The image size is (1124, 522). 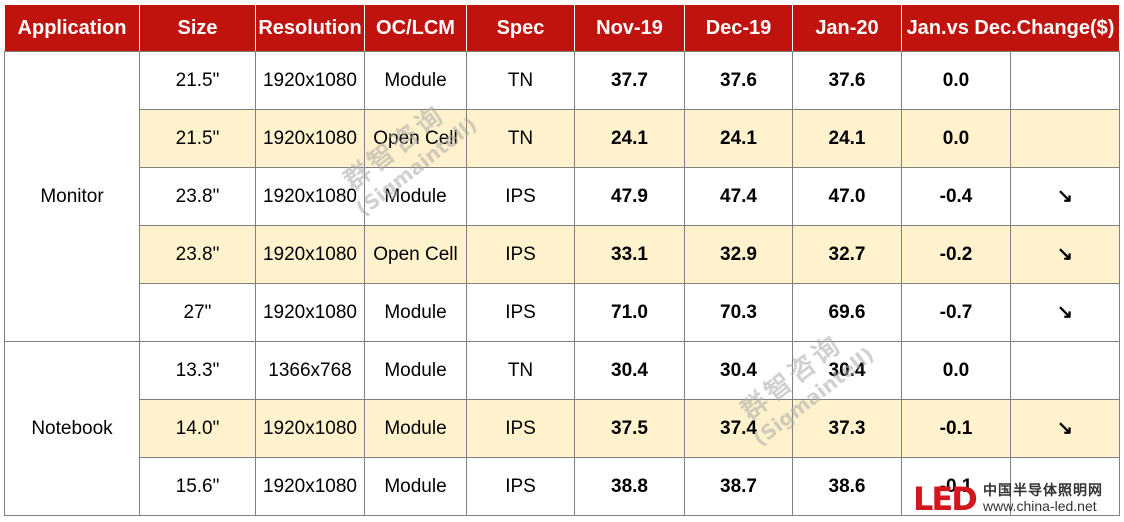 I want to click on resolution-cell: 1366x768, so click(x=310, y=370).